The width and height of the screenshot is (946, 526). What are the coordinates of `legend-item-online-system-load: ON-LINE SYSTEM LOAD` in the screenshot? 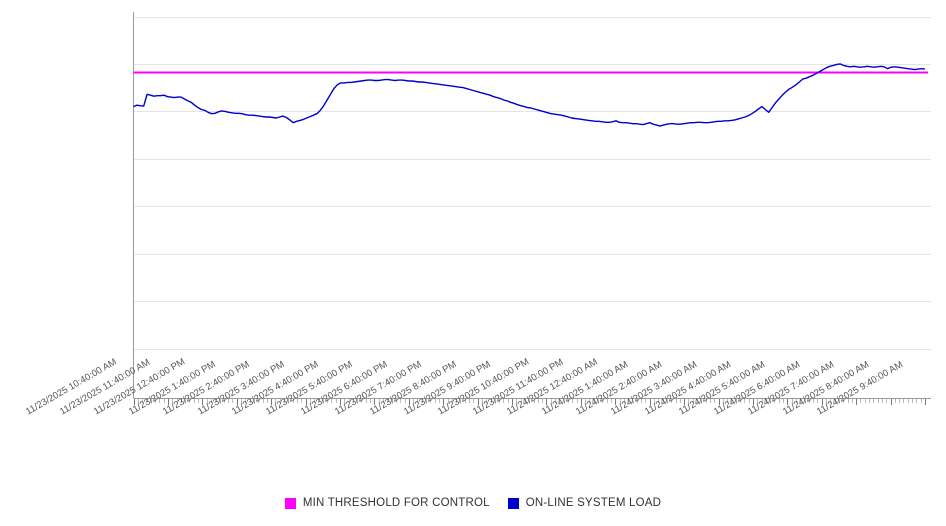 It's located at (584, 503).